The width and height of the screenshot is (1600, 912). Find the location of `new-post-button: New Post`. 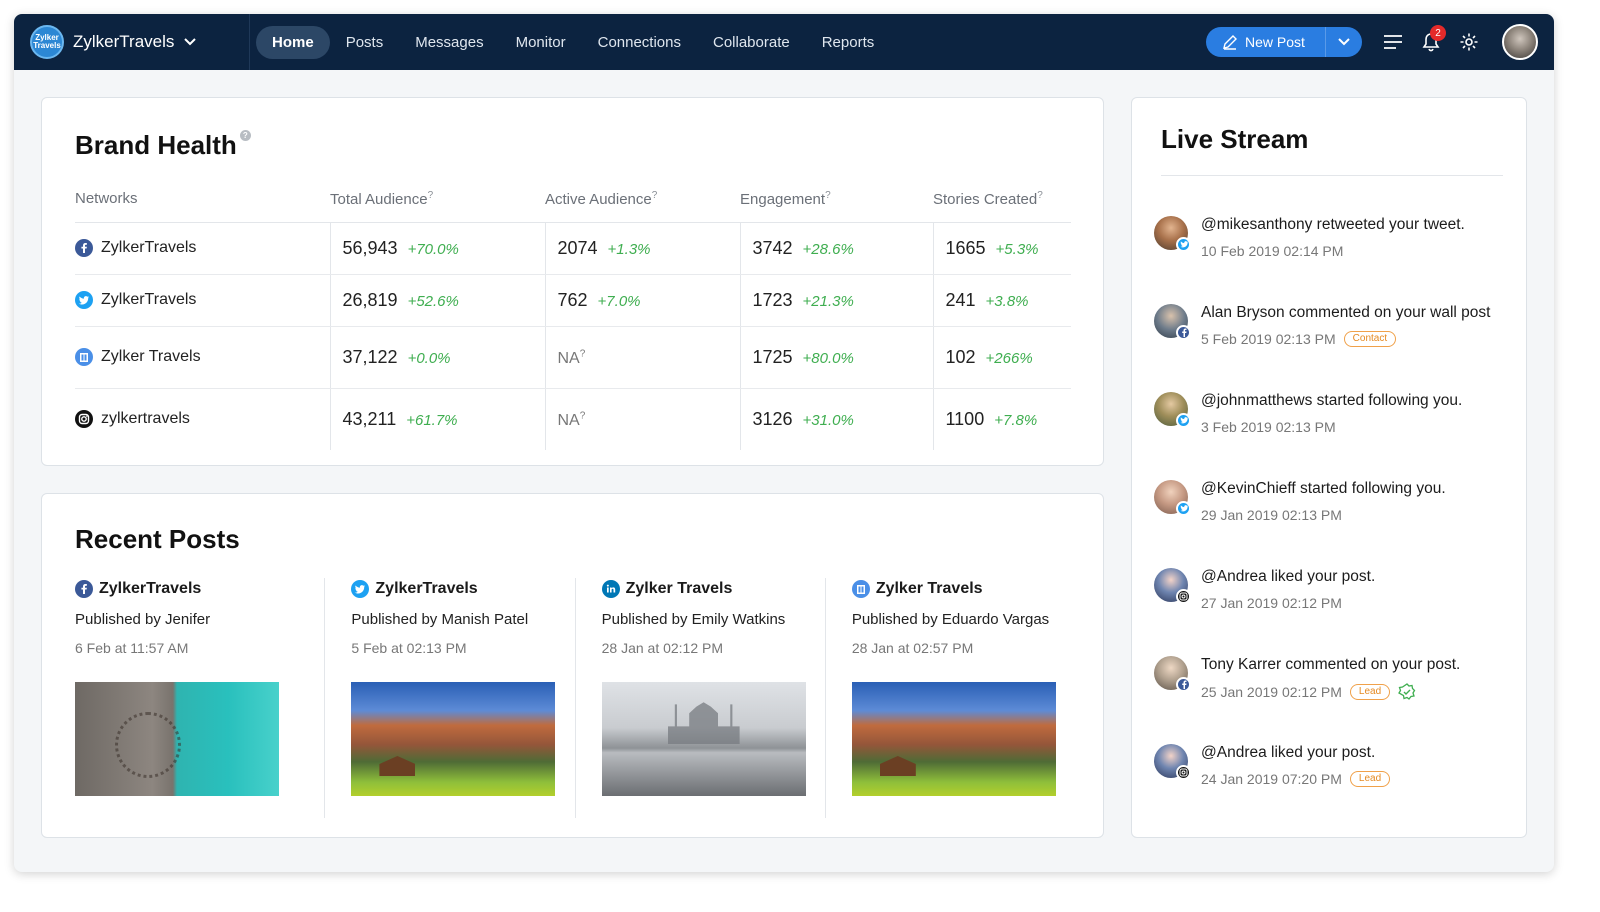

new-post-button: New Post is located at coordinates (1284, 42).